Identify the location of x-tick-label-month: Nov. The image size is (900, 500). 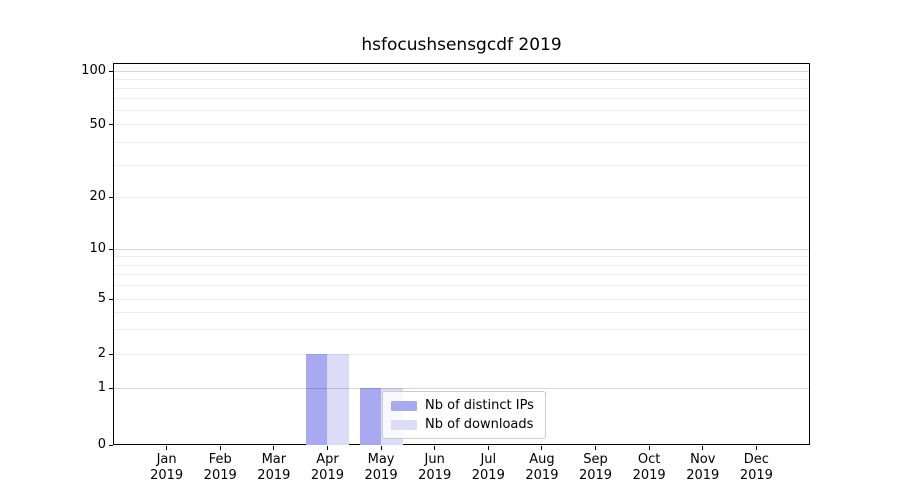
(703, 459).